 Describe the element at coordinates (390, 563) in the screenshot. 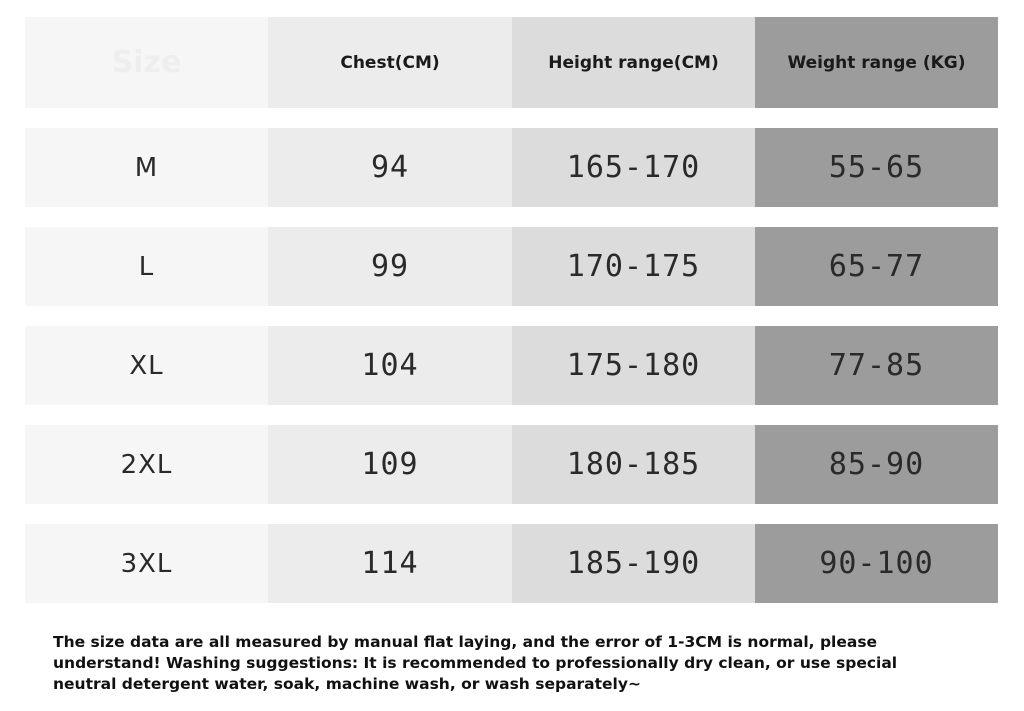

I see `chest-cell: 114` at that location.